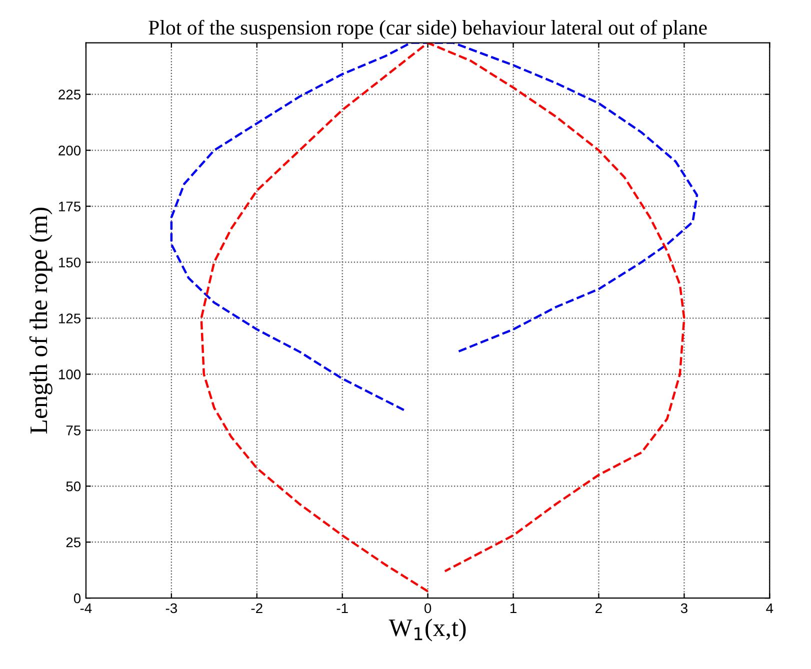 Image resolution: width=811 pixels, height=669 pixels. Describe the element at coordinates (684, 608) in the screenshot. I see `x-tick-label: 3` at that location.